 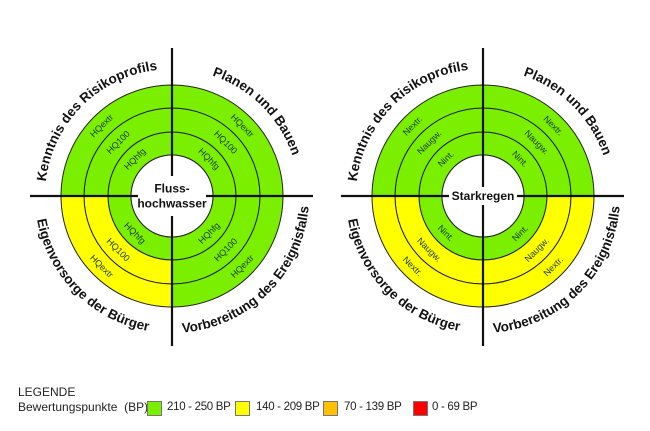 I want to click on center-label: Starkregen, so click(x=483, y=196).